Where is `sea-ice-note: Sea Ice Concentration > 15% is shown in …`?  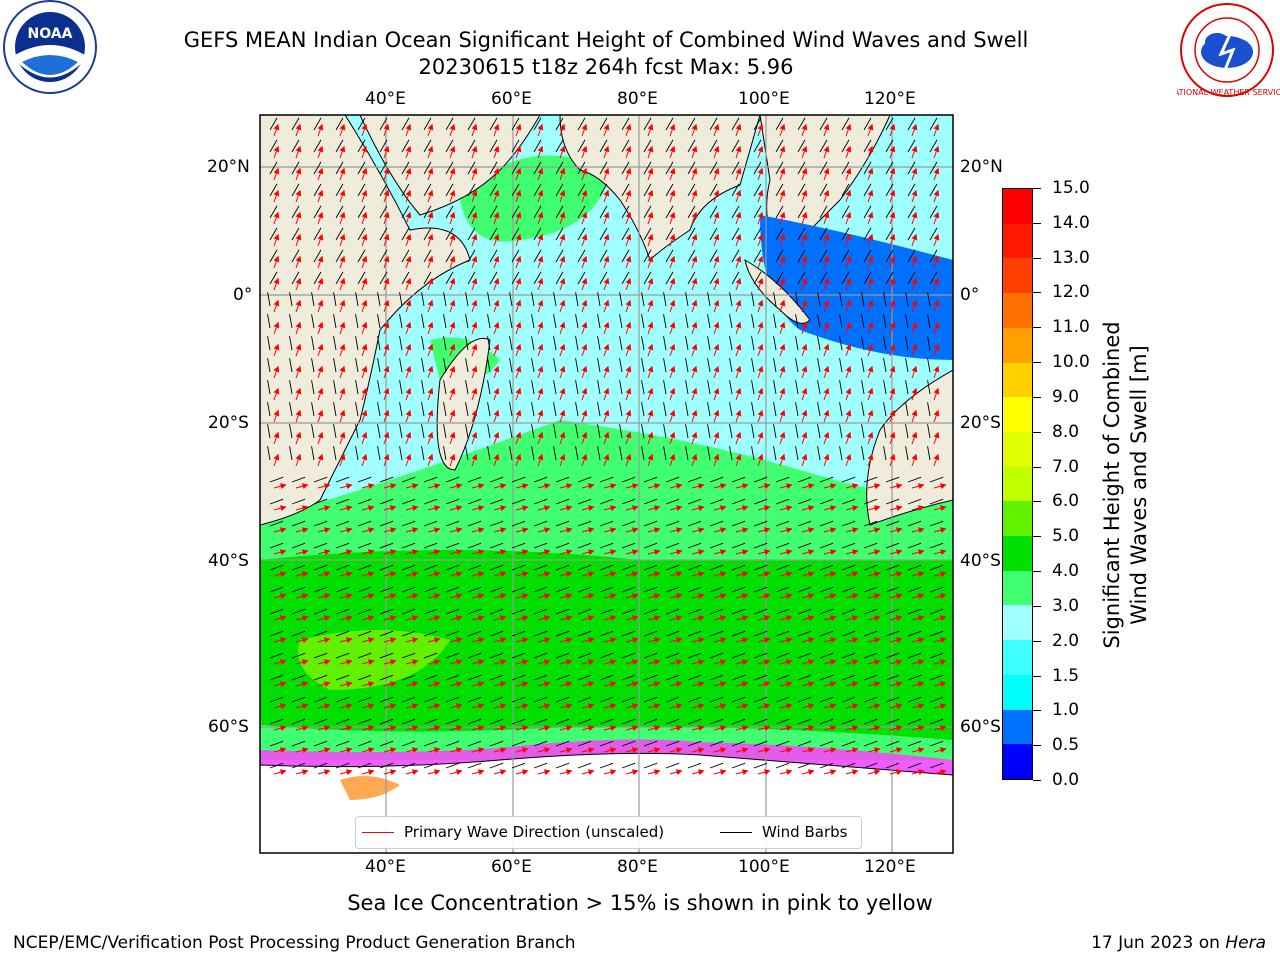 sea-ice-note: Sea Ice Concentration > 15% is shown in … is located at coordinates (640, 903).